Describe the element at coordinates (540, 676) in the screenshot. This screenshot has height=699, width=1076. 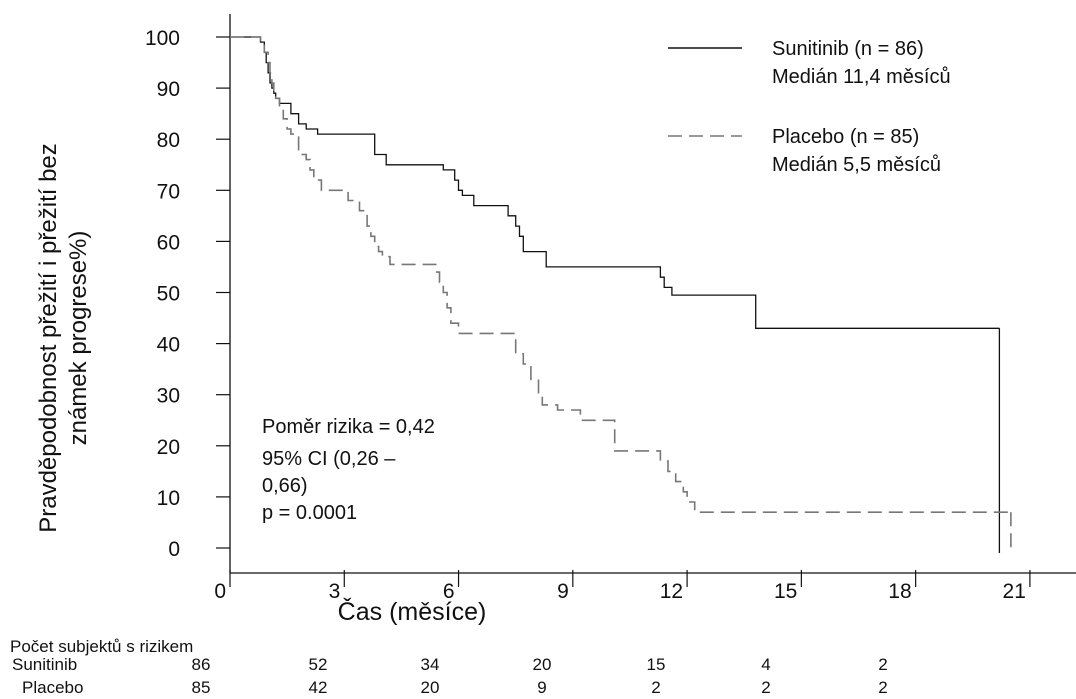
I see `risk-values: 86 52 34 20 15 4 285 42 20 9 2 2 2` at that location.